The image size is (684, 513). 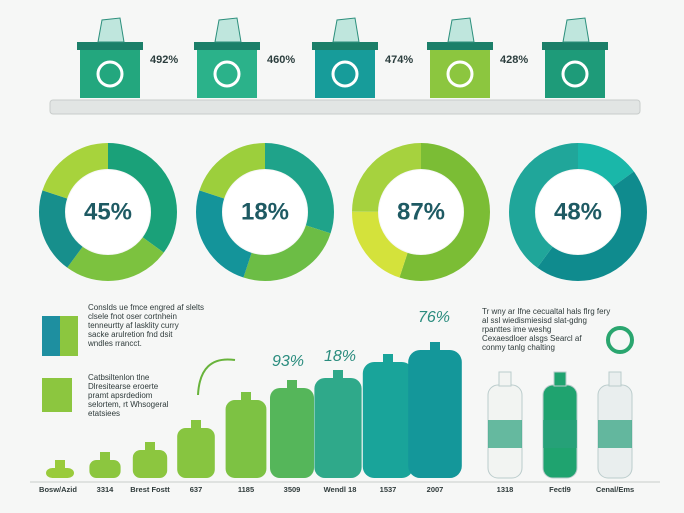 What do you see at coordinates (615, 489) in the screenshot?
I see `bottom-label: Cenal/Ems` at bounding box center [615, 489].